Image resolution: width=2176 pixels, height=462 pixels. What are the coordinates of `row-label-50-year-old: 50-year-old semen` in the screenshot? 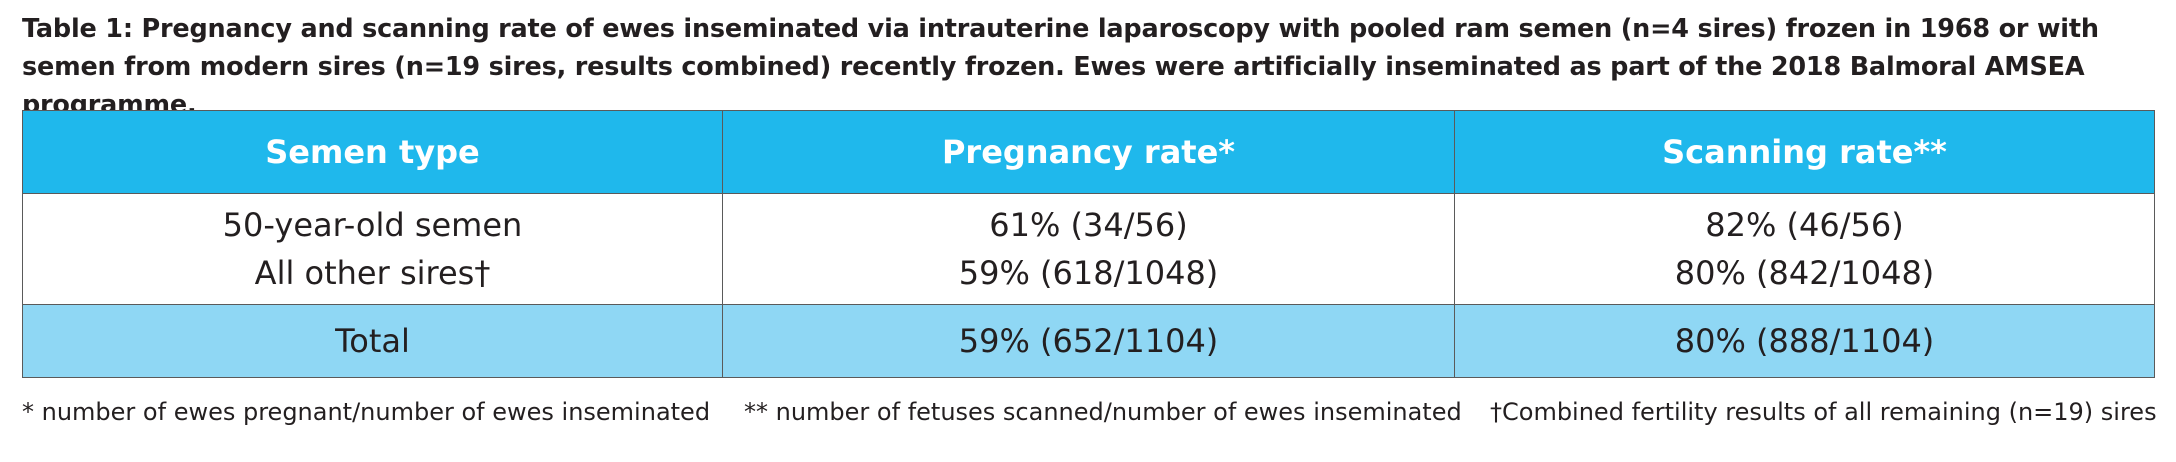 It's located at (372, 225).